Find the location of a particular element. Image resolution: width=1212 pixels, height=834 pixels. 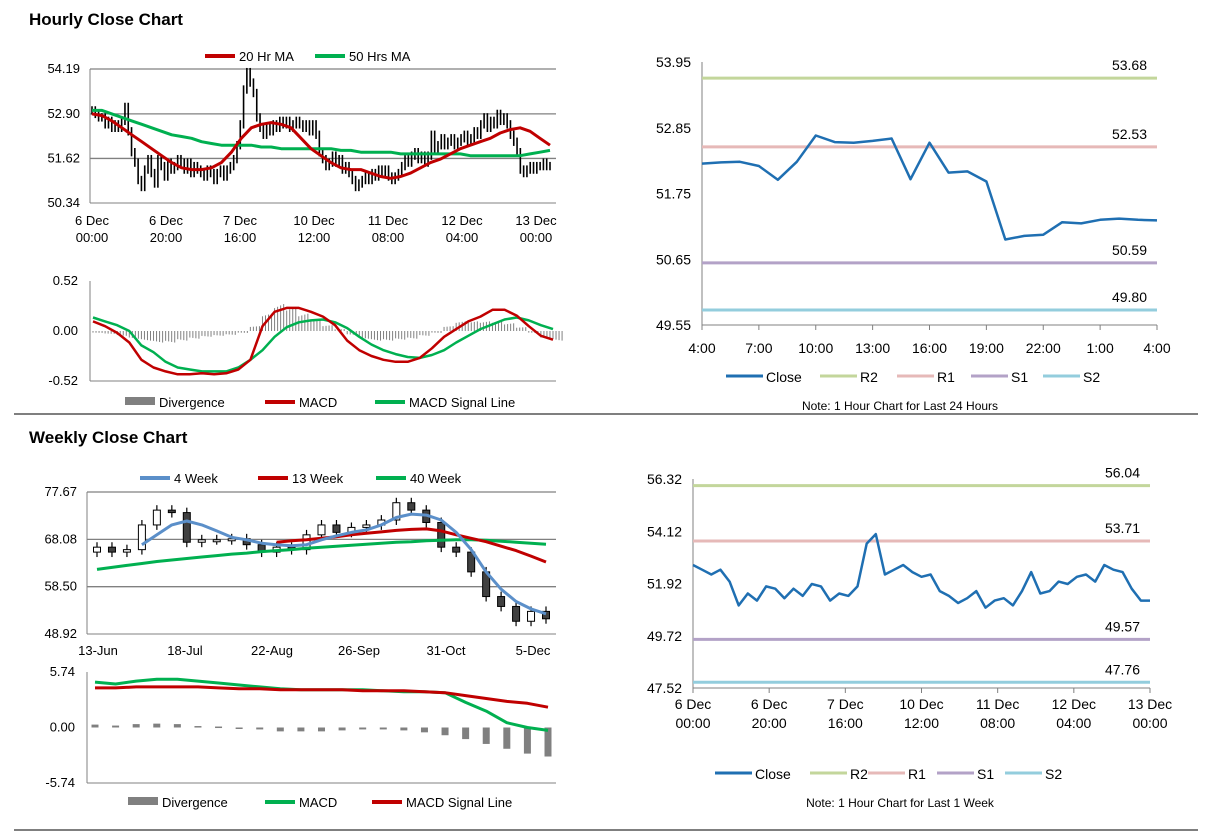

hourly-levels-x-tick: 22:00 is located at coordinates (1043, 348).